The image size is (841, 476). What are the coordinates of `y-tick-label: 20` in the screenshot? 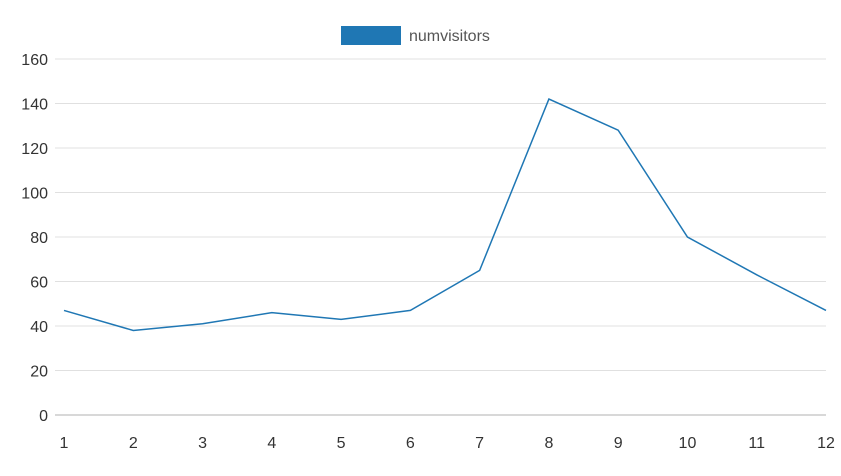 It's located at (39, 372).